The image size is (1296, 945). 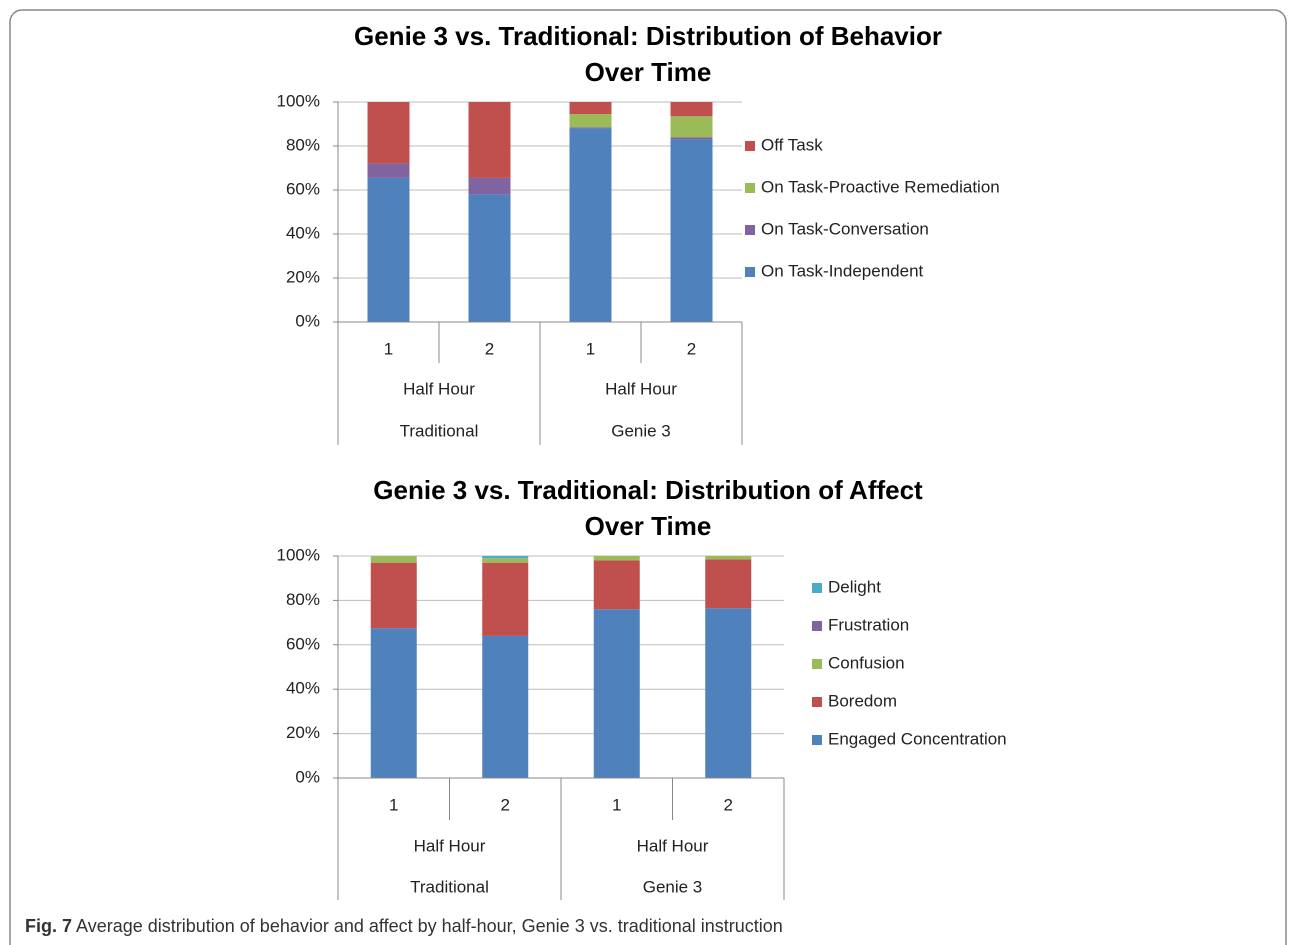 What do you see at coordinates (866, 662) in the screenshot?
I see `legend-label: Confusion` at bounding box center [866, 662].